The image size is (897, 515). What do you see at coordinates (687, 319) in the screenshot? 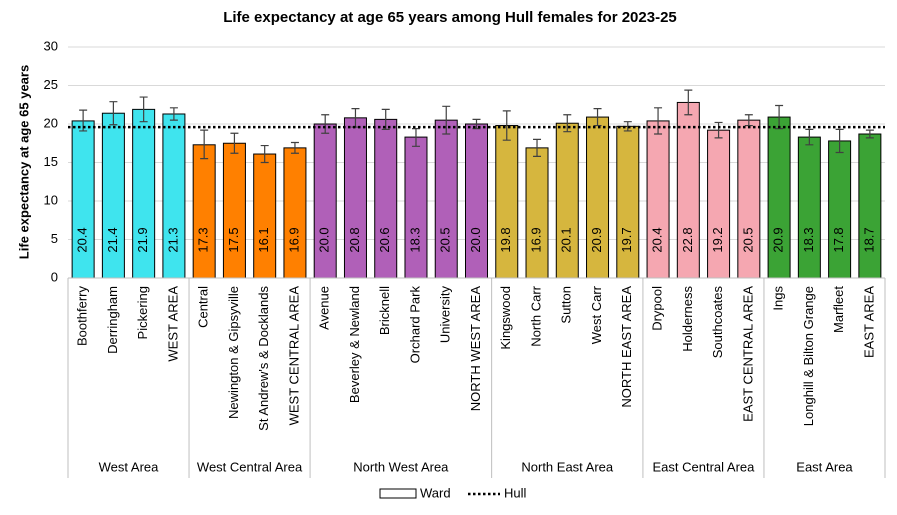
I see `x-tick-label: Holderness` at bounding box center [687, 319].